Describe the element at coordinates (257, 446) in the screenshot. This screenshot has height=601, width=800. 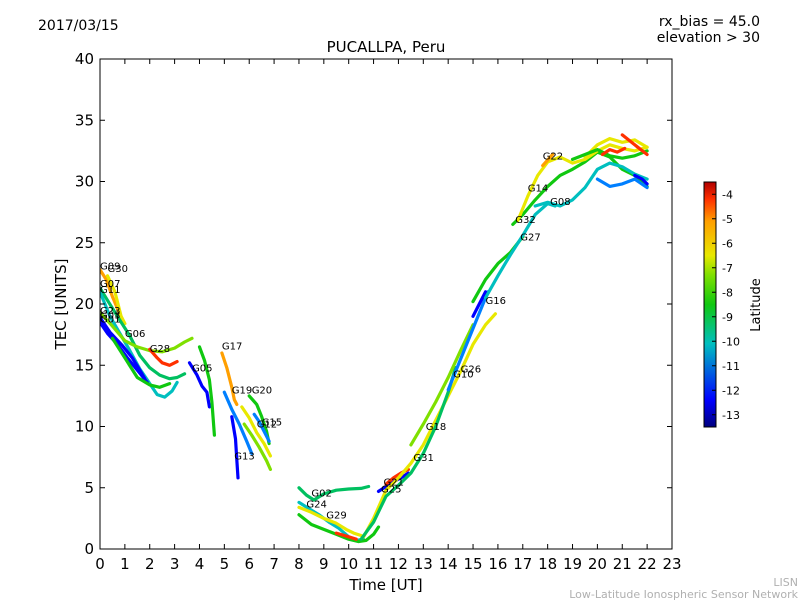
I see `series-g15b` at that location.